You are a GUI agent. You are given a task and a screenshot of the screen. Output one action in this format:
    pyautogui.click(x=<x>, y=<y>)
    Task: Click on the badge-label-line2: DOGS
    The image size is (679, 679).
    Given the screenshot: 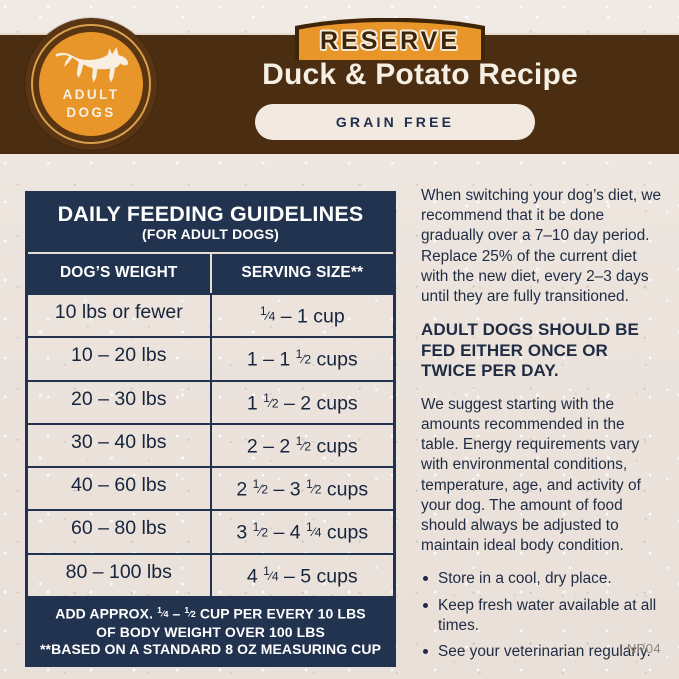 What is the action you would take?
    pyautogui.click(x=91, y=112)
    